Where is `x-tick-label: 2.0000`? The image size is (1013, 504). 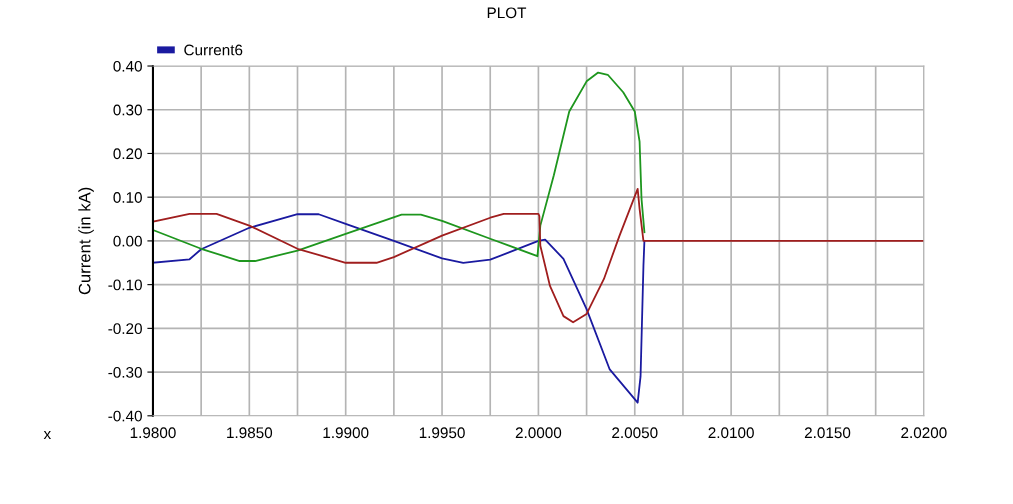
x-tick-label: 2.0000 is located at coordinates (538, 433).